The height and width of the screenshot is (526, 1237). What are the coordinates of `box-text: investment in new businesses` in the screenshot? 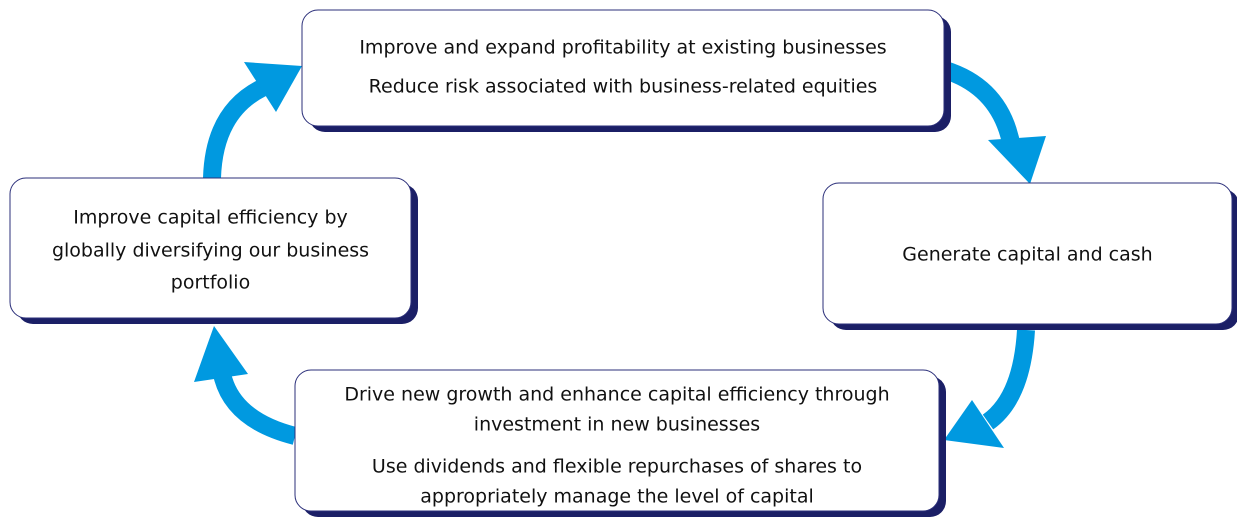 It's located at (617, 425).